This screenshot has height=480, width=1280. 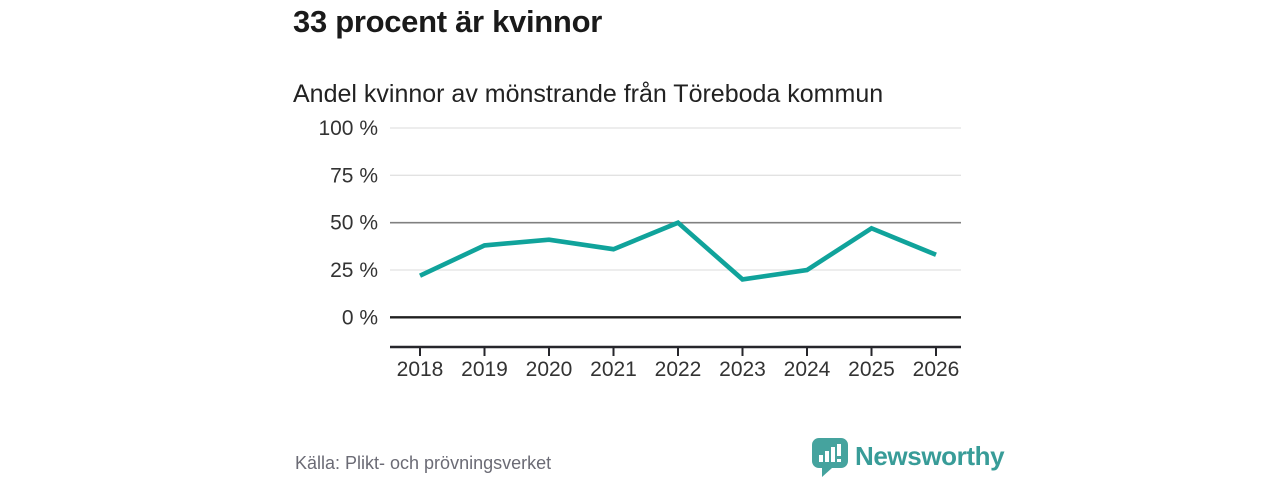 I want to click on bar-chart-glyph, so click(x=830, y=453).